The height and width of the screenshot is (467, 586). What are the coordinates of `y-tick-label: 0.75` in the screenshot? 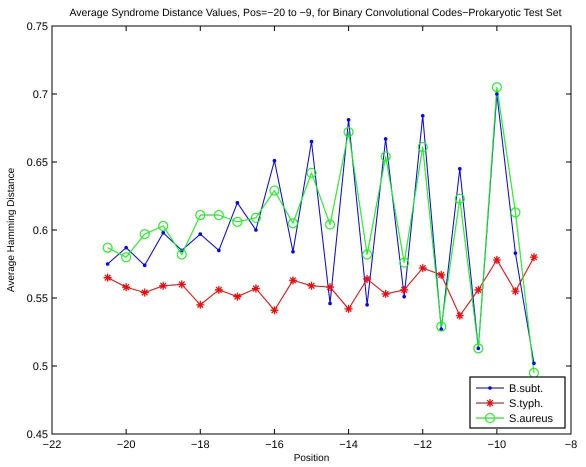 It's located at (37, 27).